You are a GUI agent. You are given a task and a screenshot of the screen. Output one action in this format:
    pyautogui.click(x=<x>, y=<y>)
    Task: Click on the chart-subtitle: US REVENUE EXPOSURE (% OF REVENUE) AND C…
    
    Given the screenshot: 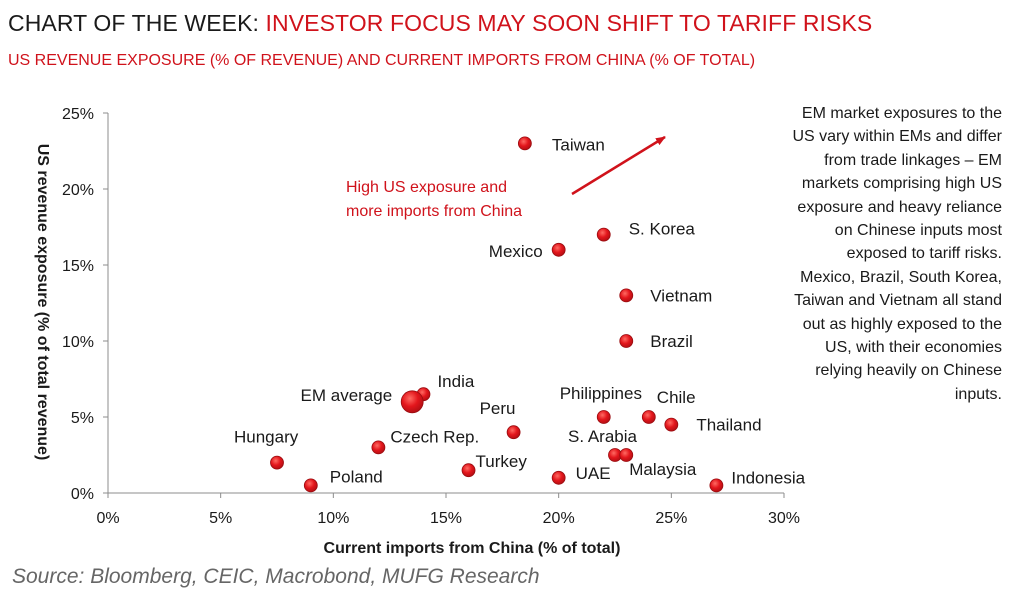 What is the action you would take?
    pyautogui.click(x=382, y=60)
    